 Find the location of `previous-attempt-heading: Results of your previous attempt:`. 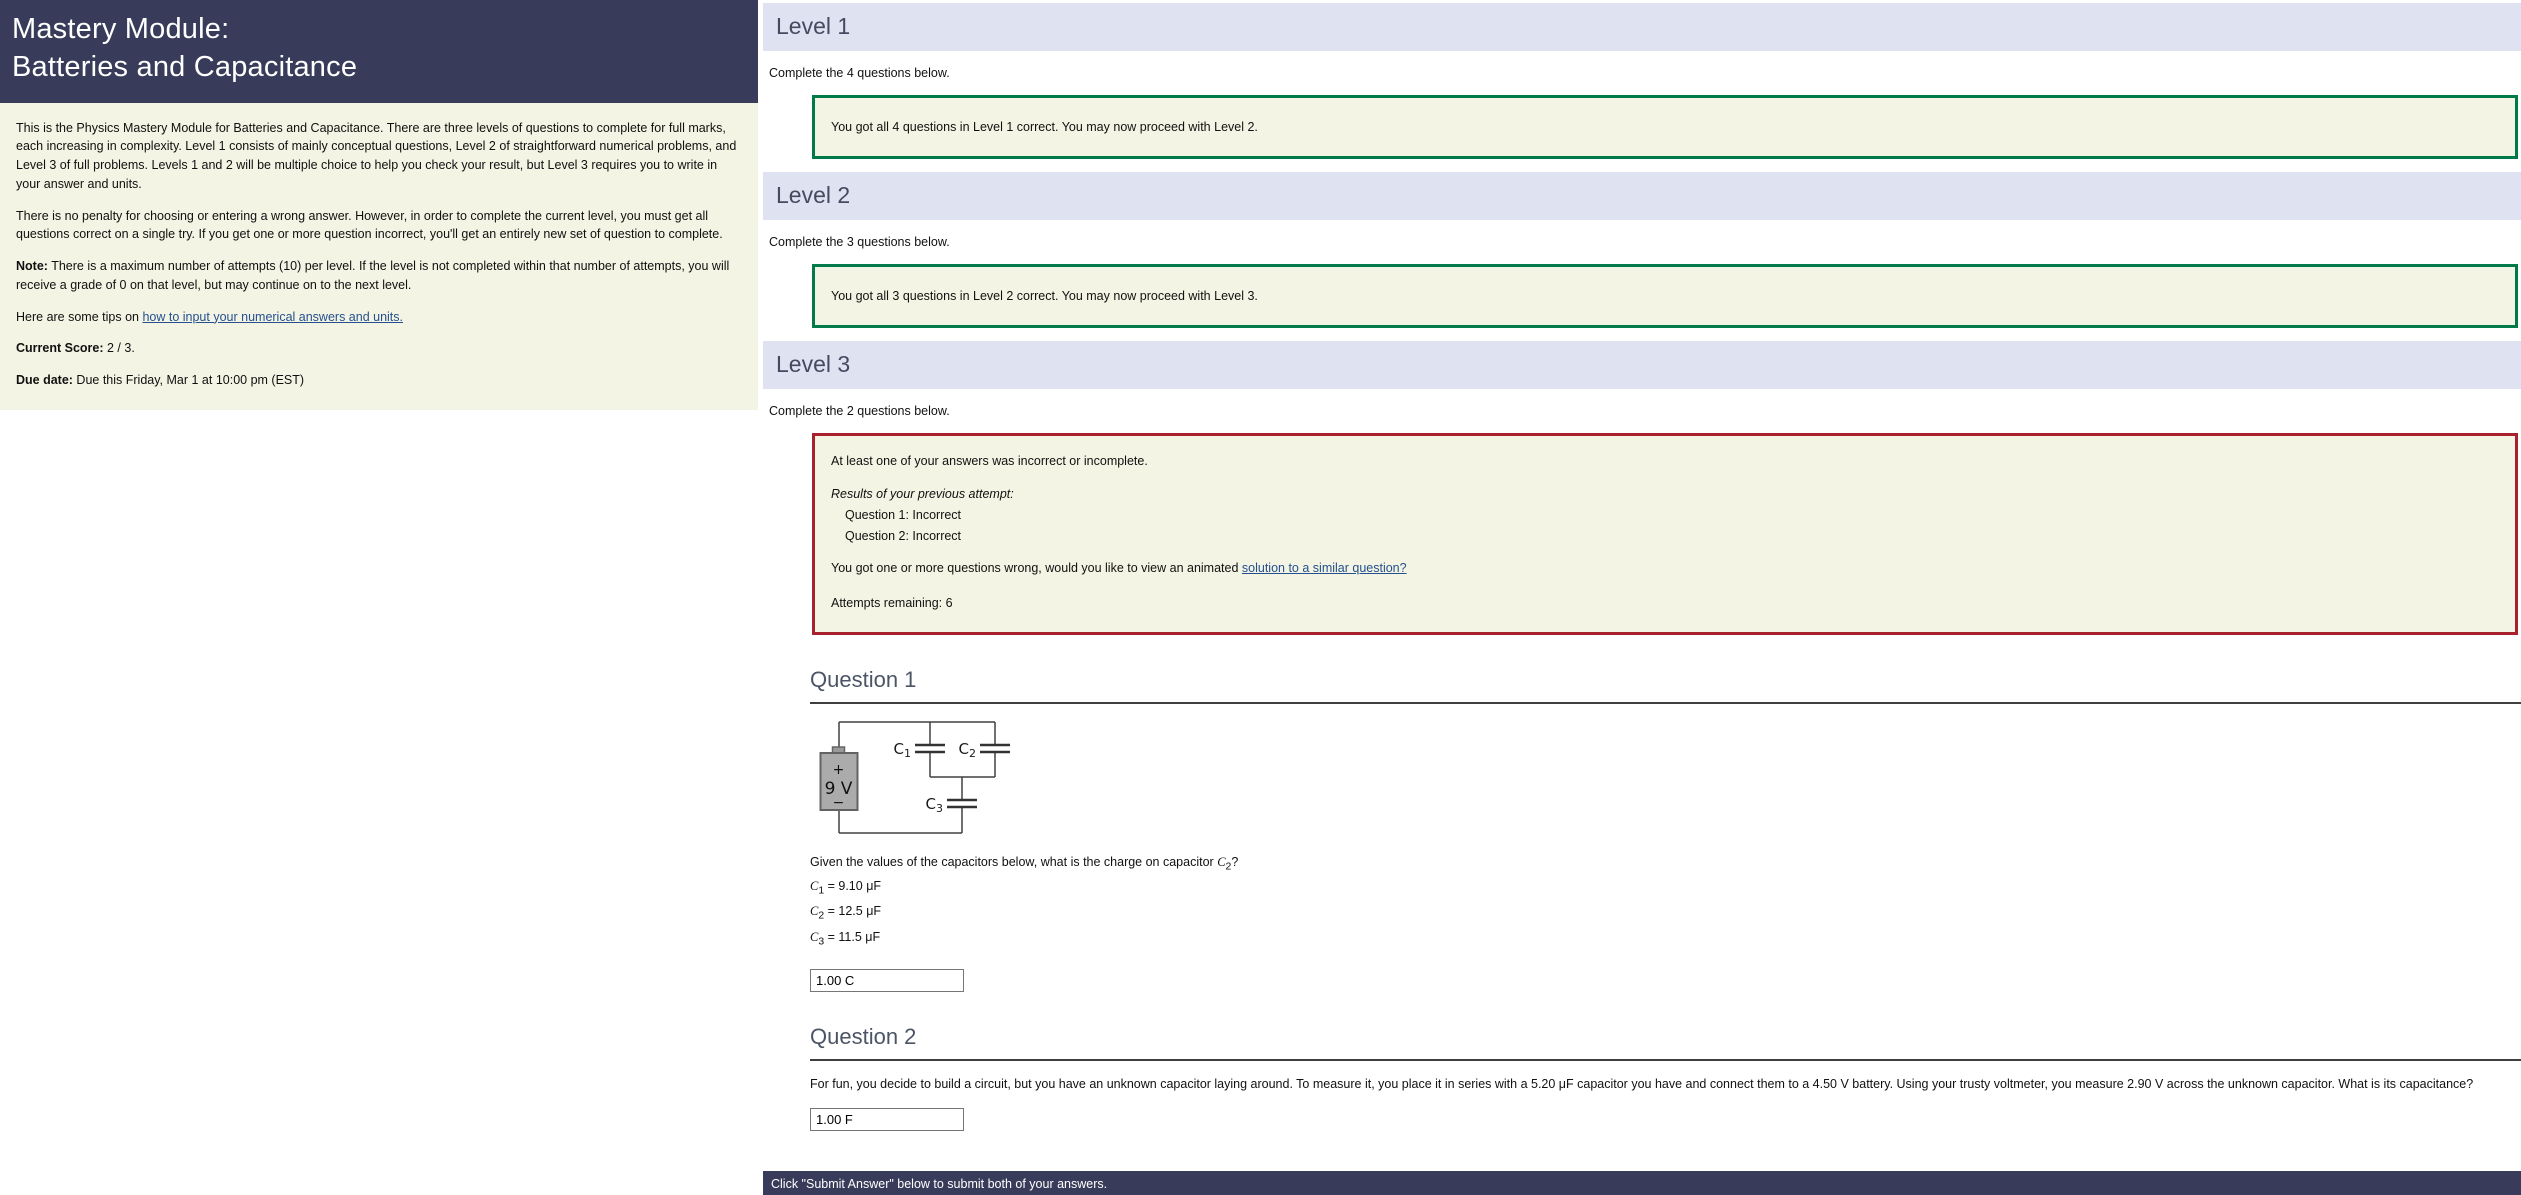

previous-attempt-heading: Results of your previous attempt: is located at coordinates (922, 494).